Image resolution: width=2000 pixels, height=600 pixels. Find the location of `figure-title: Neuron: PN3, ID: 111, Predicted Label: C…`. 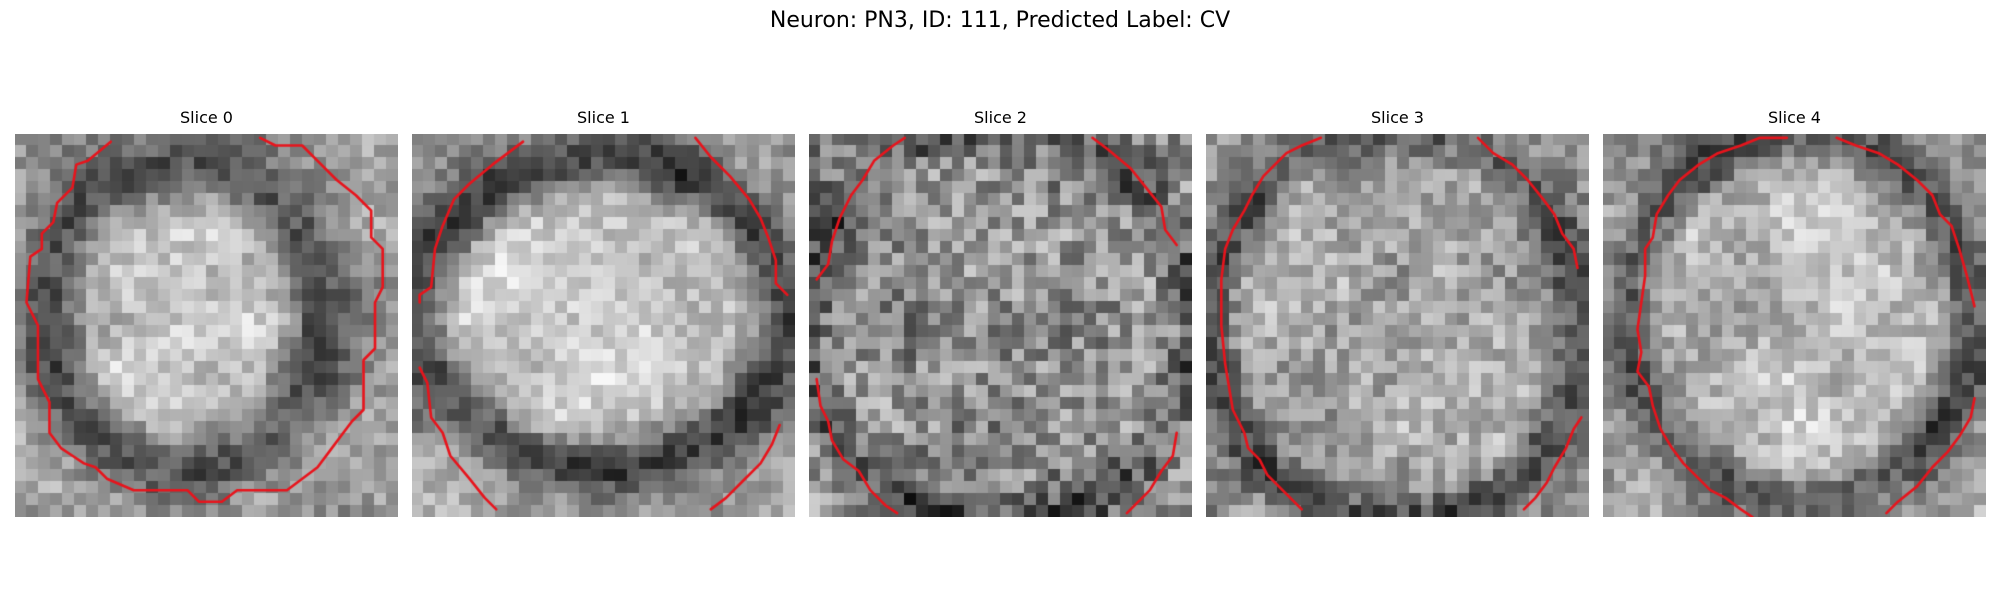

figure-title: Neuron: PN3, ID: 111, Predicted Label: C… is located at coordinates (1000, 20).